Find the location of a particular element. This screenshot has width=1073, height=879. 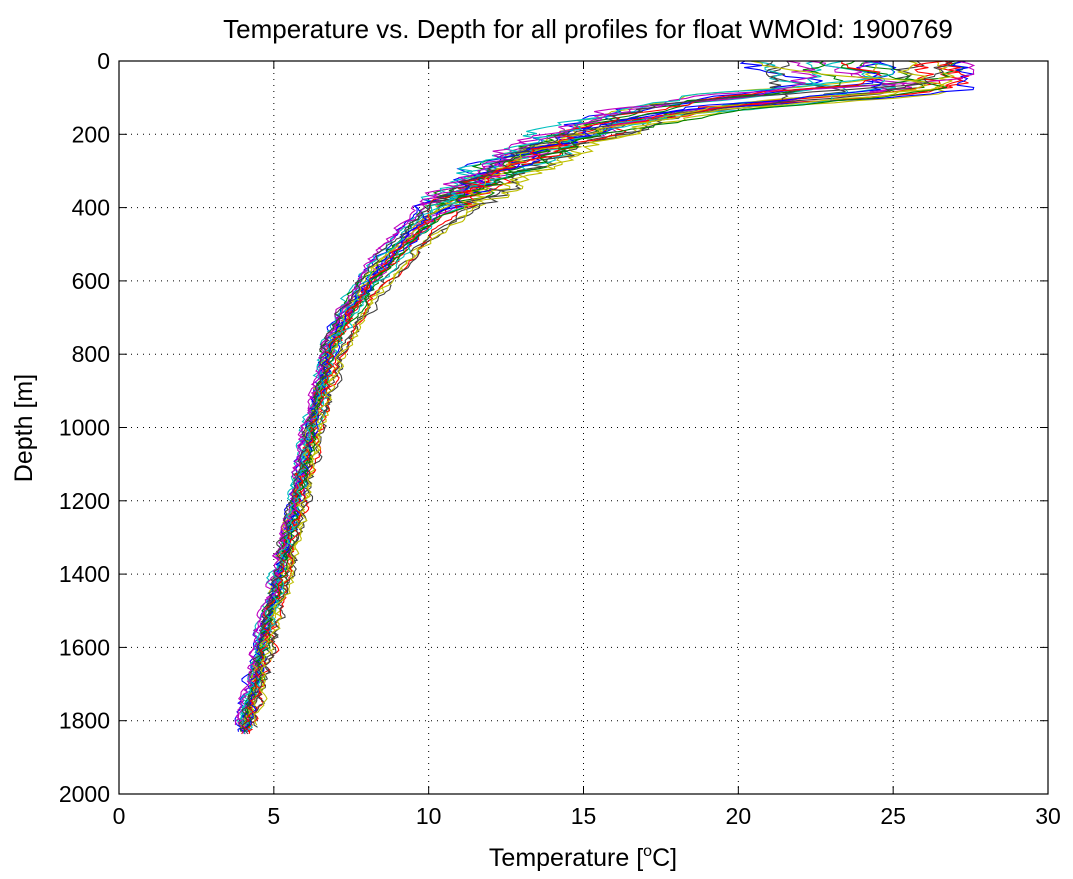

x-axis-label: Temperature [oC] is located at coordinates (583, 857).